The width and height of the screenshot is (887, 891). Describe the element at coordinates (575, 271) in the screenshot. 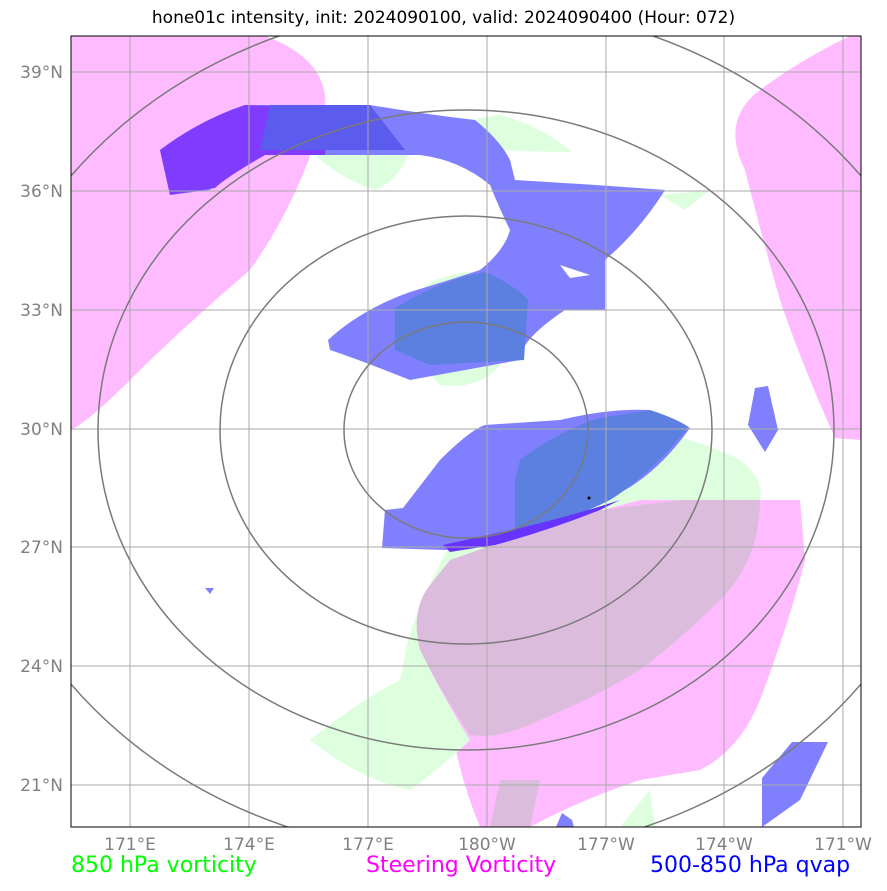

I see `qvap-region-gap` at that location.